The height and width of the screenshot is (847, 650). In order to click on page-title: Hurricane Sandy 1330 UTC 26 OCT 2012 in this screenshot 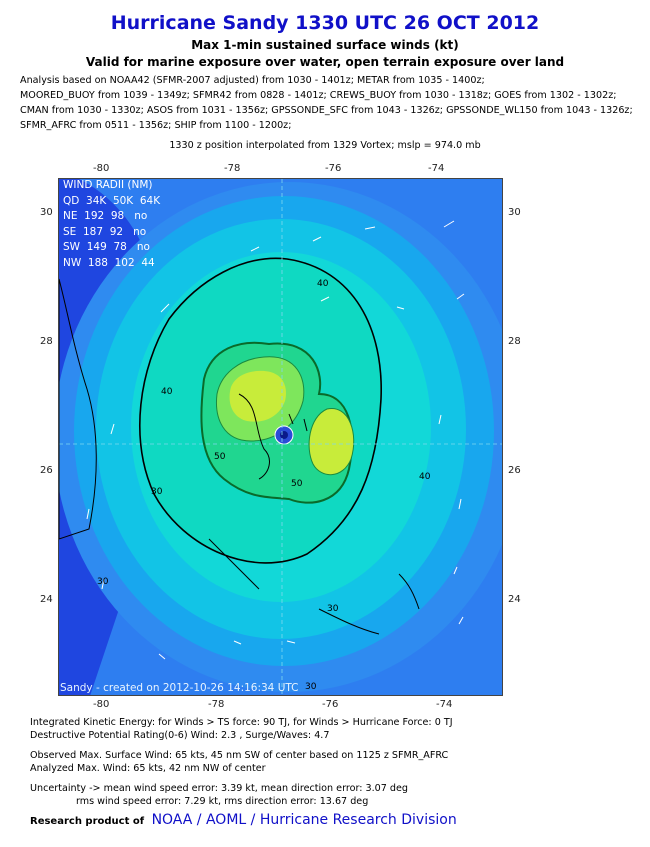, I will do `click(325, 23)`.